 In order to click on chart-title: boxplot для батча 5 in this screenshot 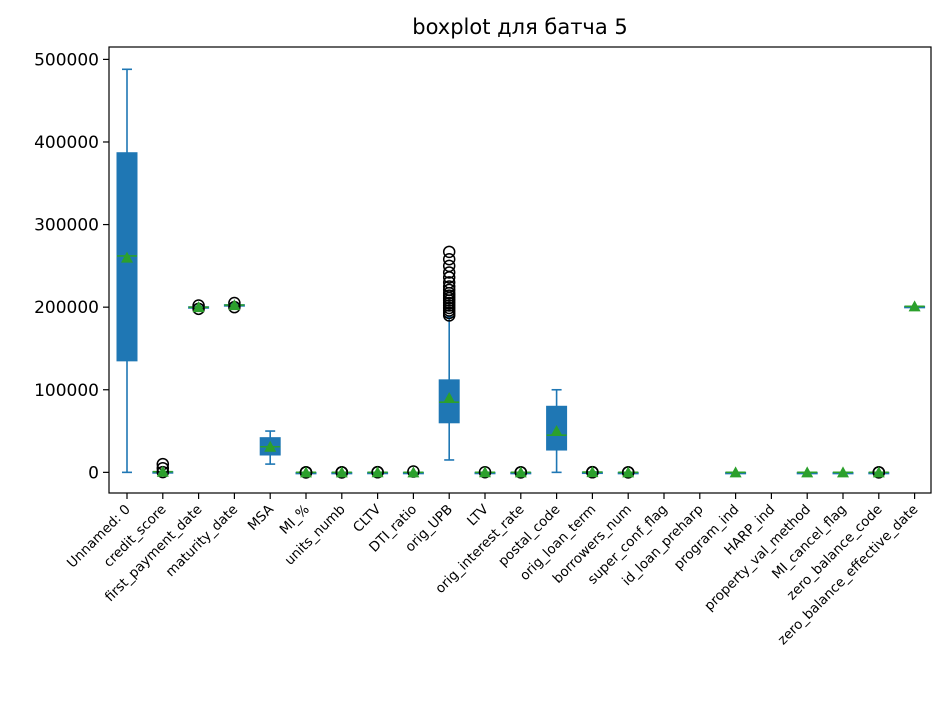, I will do `click(520, 27)`.